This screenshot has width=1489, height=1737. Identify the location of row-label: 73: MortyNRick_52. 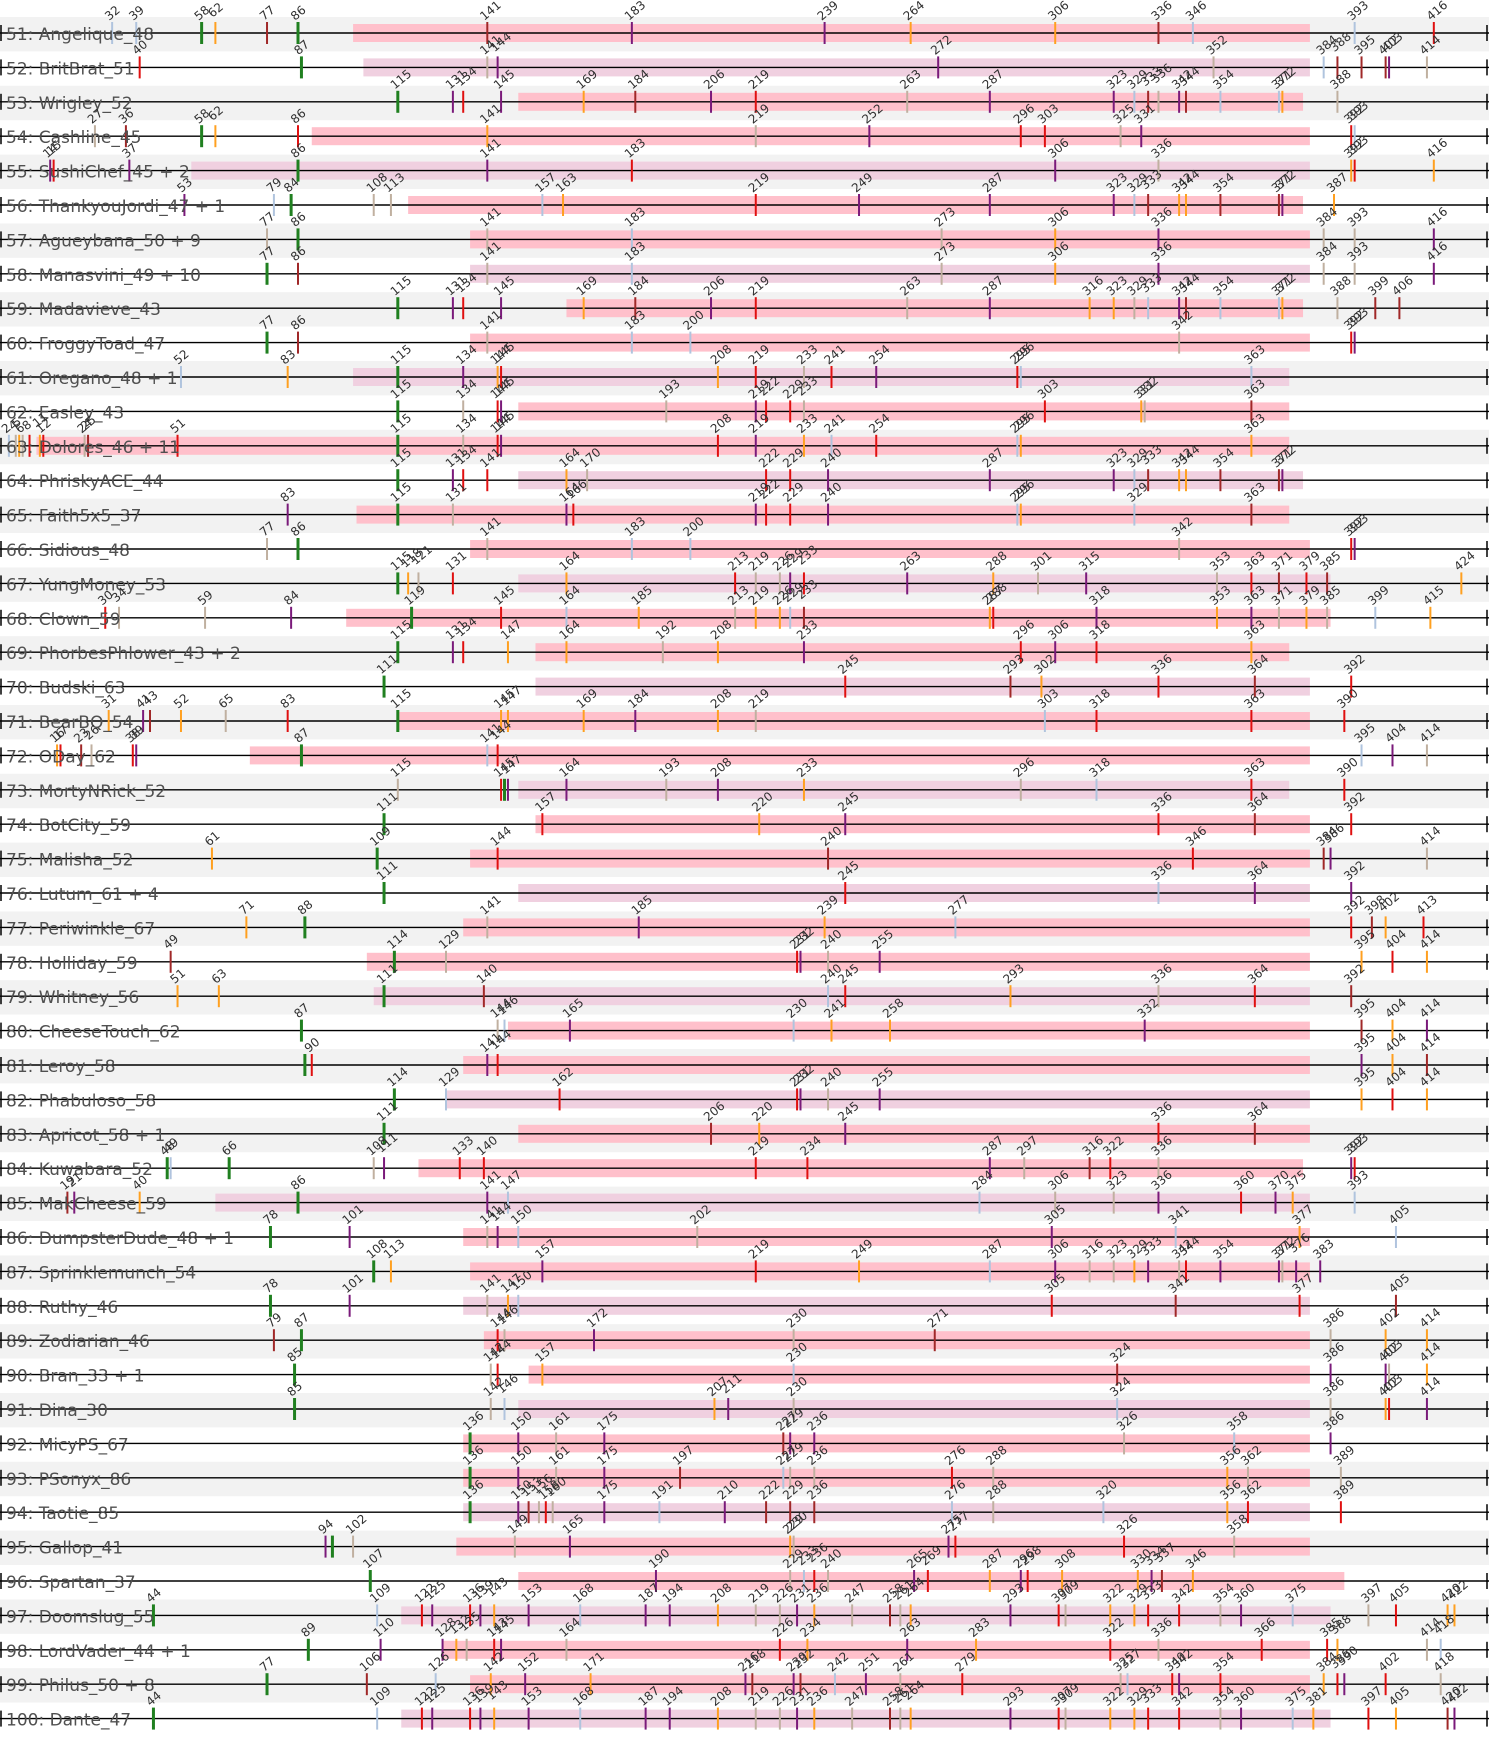
(86, 792).